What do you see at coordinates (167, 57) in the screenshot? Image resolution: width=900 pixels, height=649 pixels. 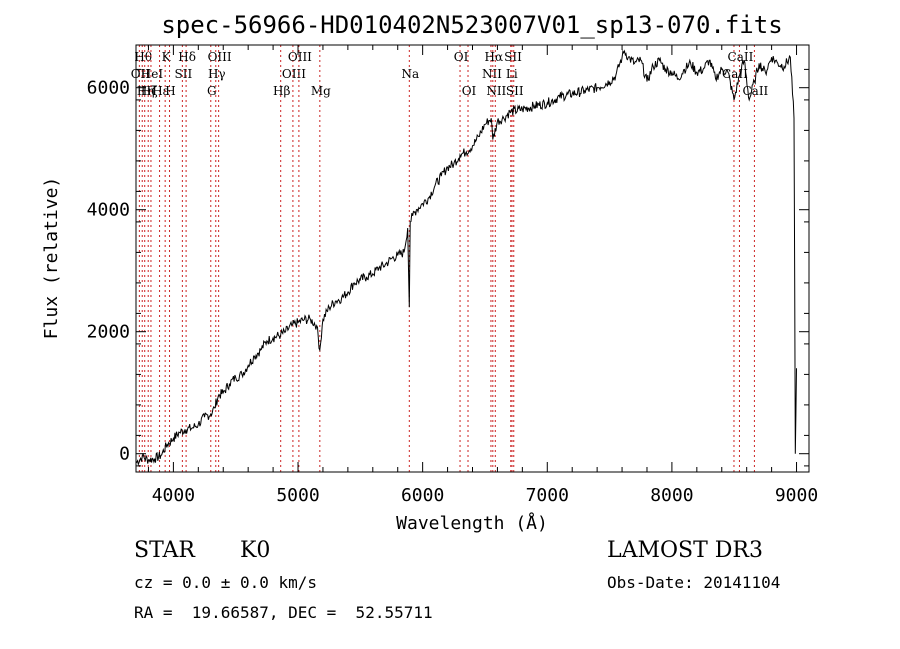 I see `marker-label: K` at bounding box center [167, 57].